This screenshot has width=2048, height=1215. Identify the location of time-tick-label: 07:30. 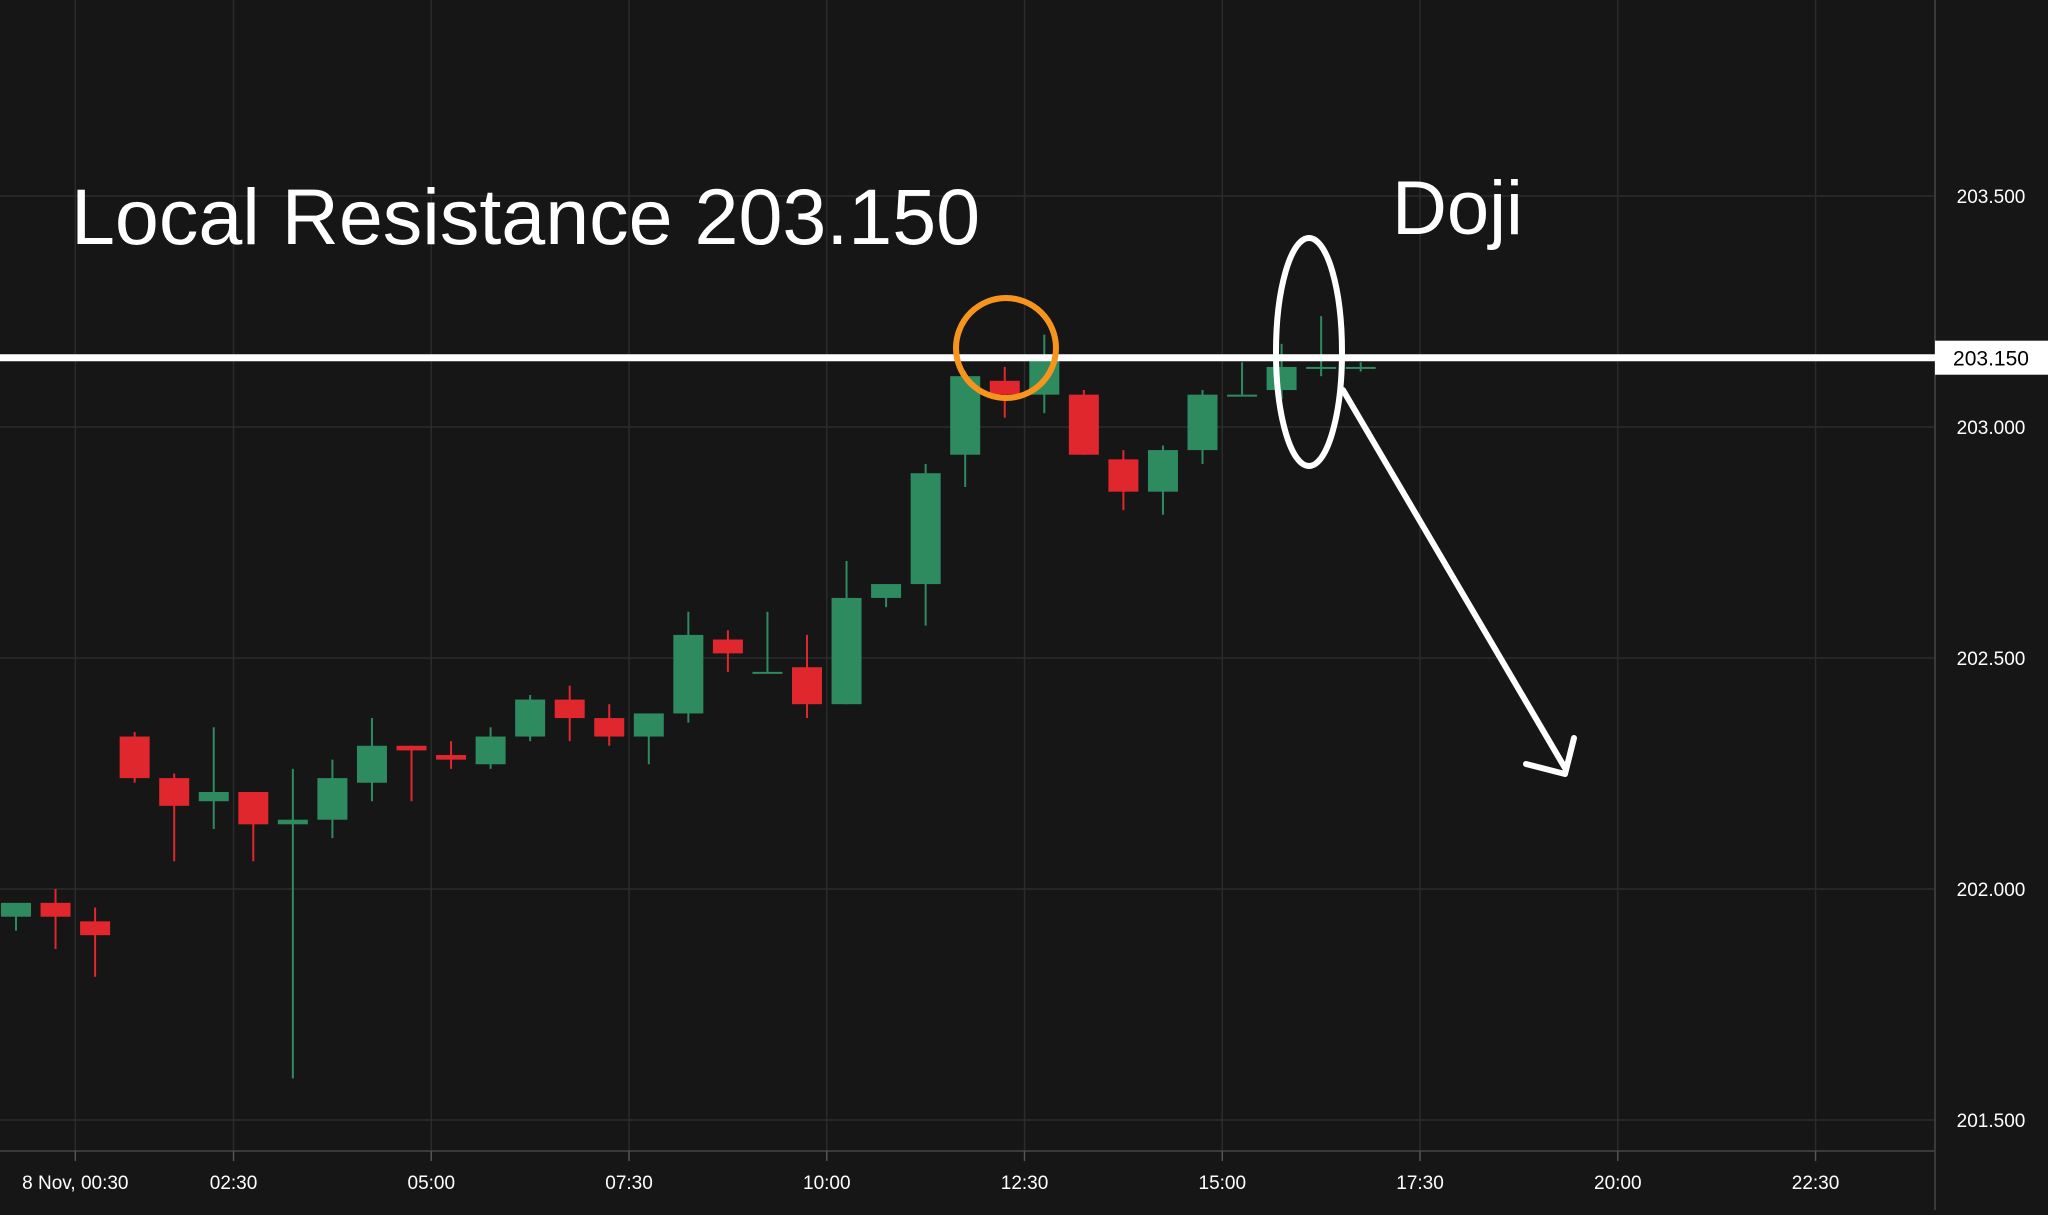
(629, 1183).